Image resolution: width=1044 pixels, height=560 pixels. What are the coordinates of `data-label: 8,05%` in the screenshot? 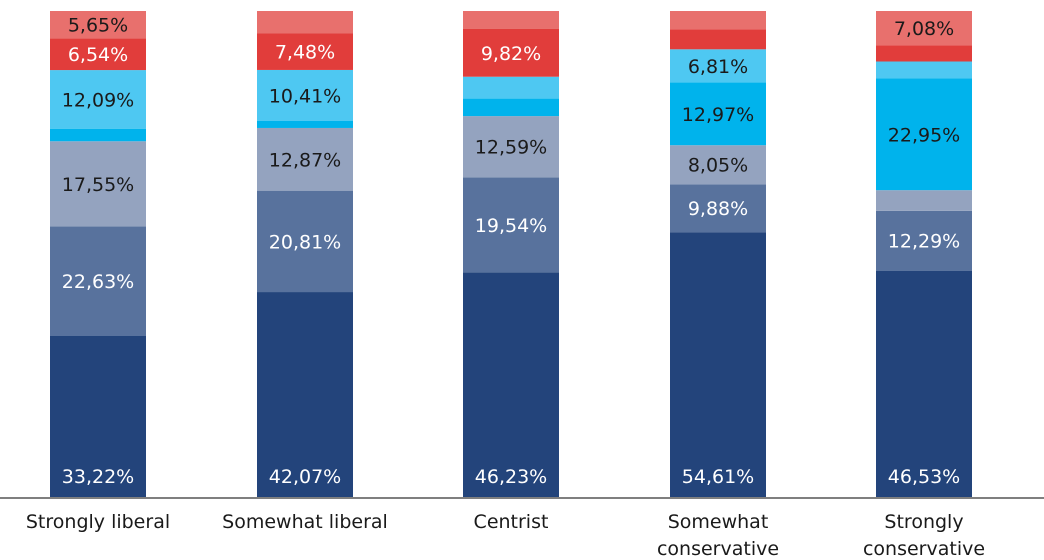 It's located at (718, 166).